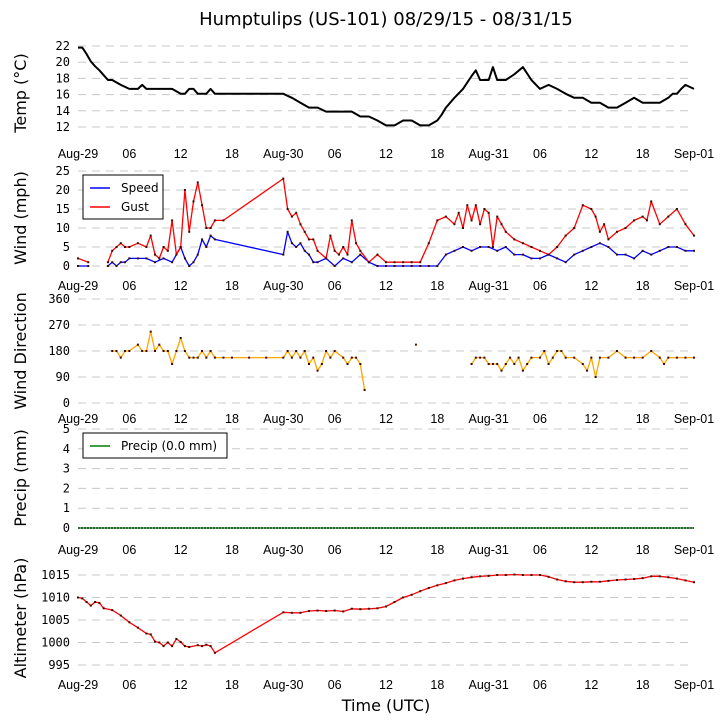 This screenshot has width=725, height=725. I want to click on y-axis-label: Wind Direction, so click(20, 351).